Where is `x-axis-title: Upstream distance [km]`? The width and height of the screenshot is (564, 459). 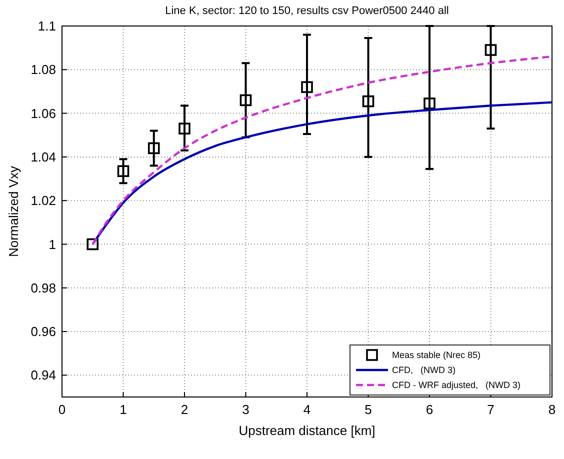 x-axis-title: Upstream distance [km] is located at coordinates (307, 430).